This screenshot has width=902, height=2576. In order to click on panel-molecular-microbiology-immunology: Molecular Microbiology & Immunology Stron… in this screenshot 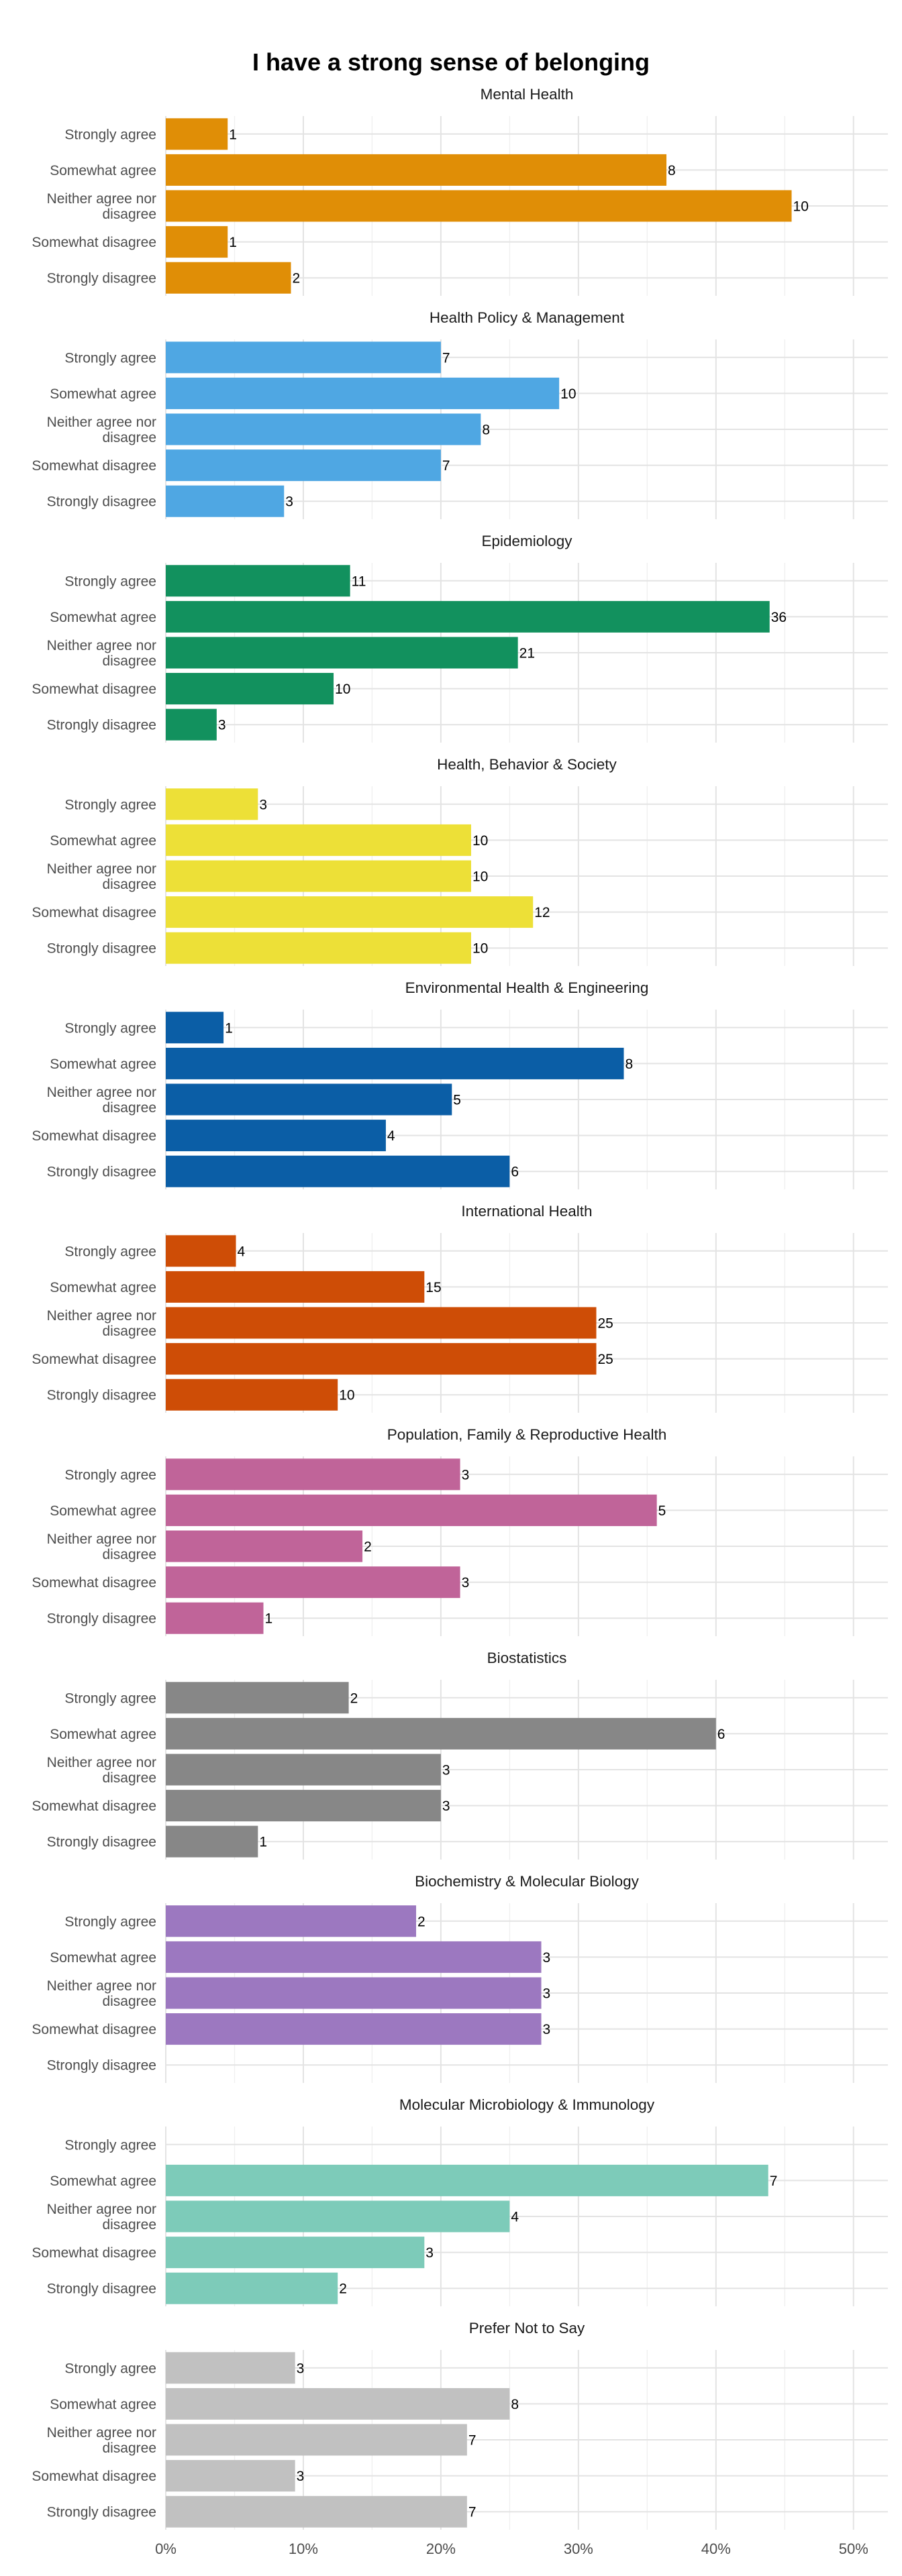, I will do `click(460, 2201)`.